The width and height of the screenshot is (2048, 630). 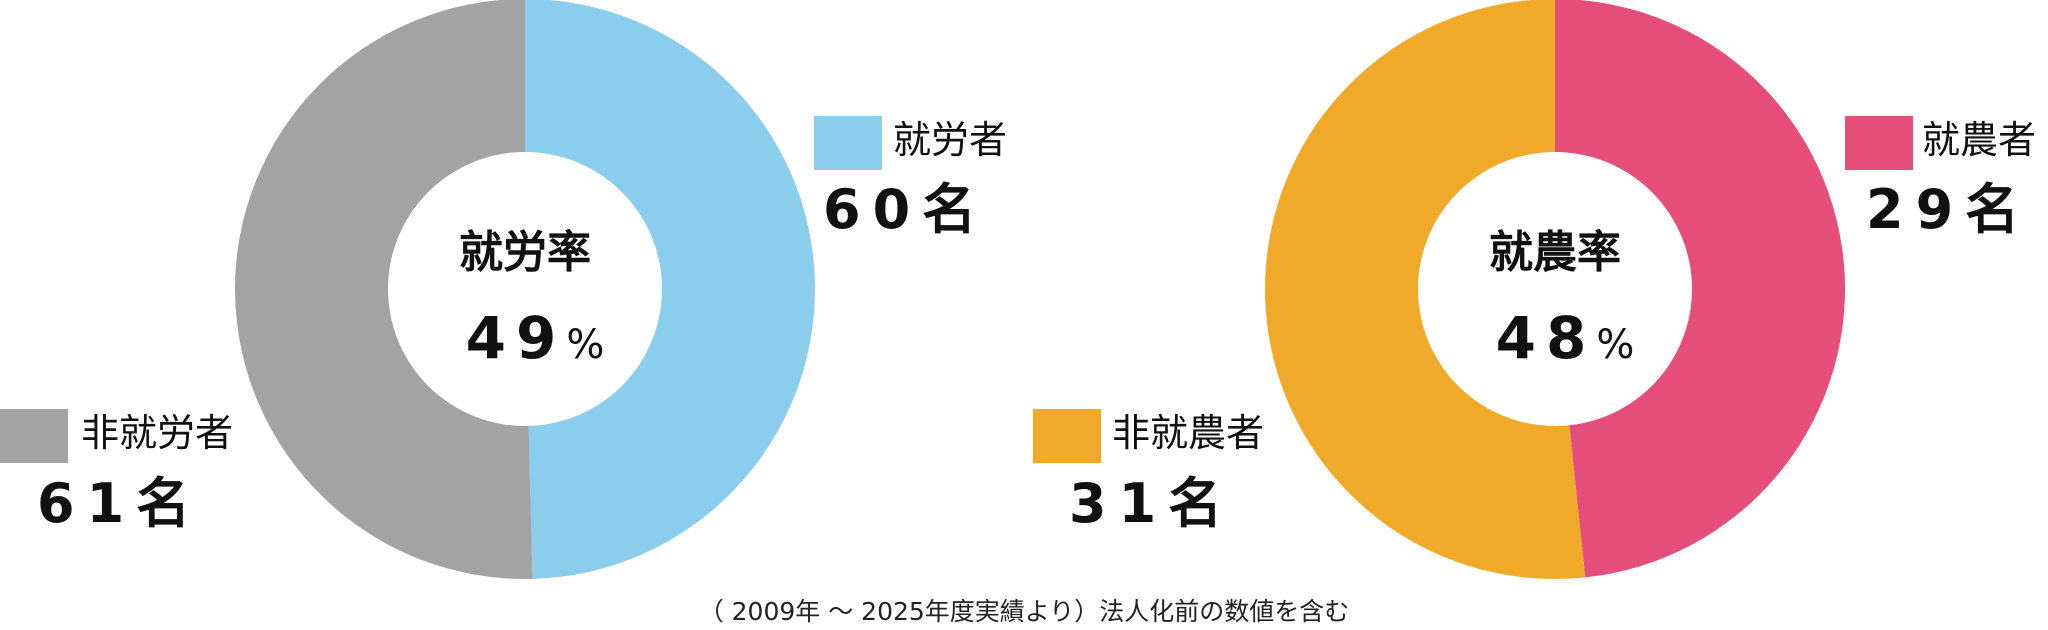 What do you see at coordinates (1067, 436) in the screenshot?
I see `legend-swatch-not-farming` at bounding box center [1067, 436].